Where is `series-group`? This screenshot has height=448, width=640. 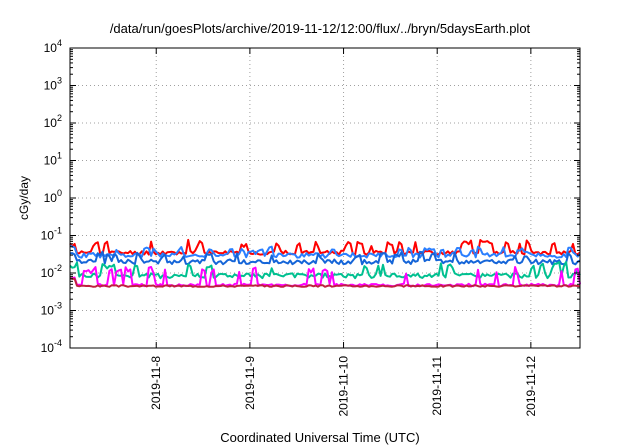
series-group is located at coordinates (325, 263).